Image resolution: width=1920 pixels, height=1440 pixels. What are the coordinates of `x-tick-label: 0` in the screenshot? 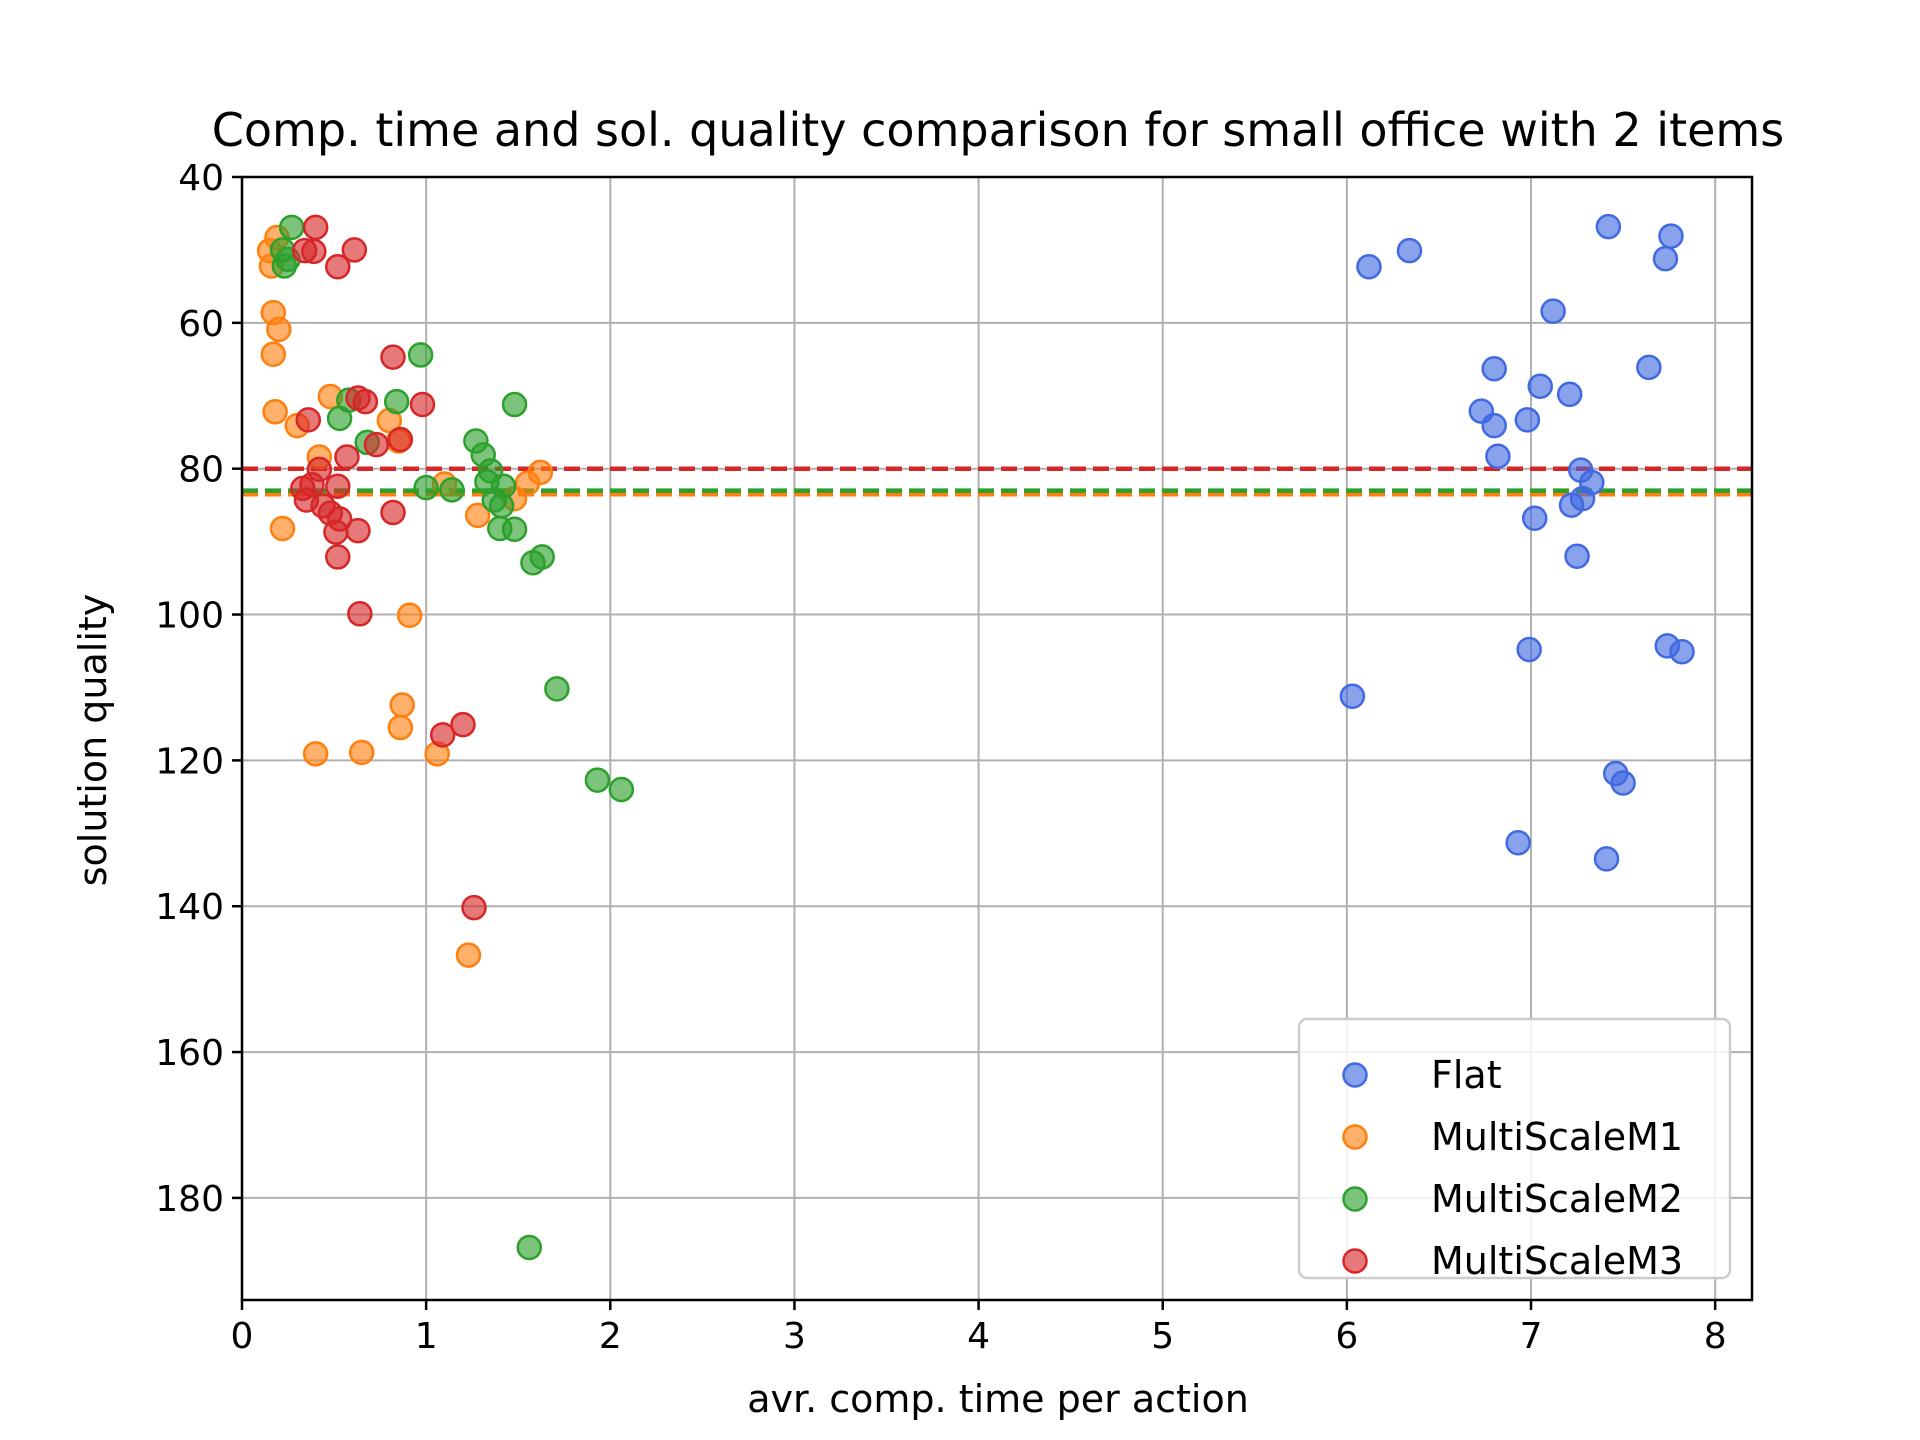 It's located at (242, 1336).